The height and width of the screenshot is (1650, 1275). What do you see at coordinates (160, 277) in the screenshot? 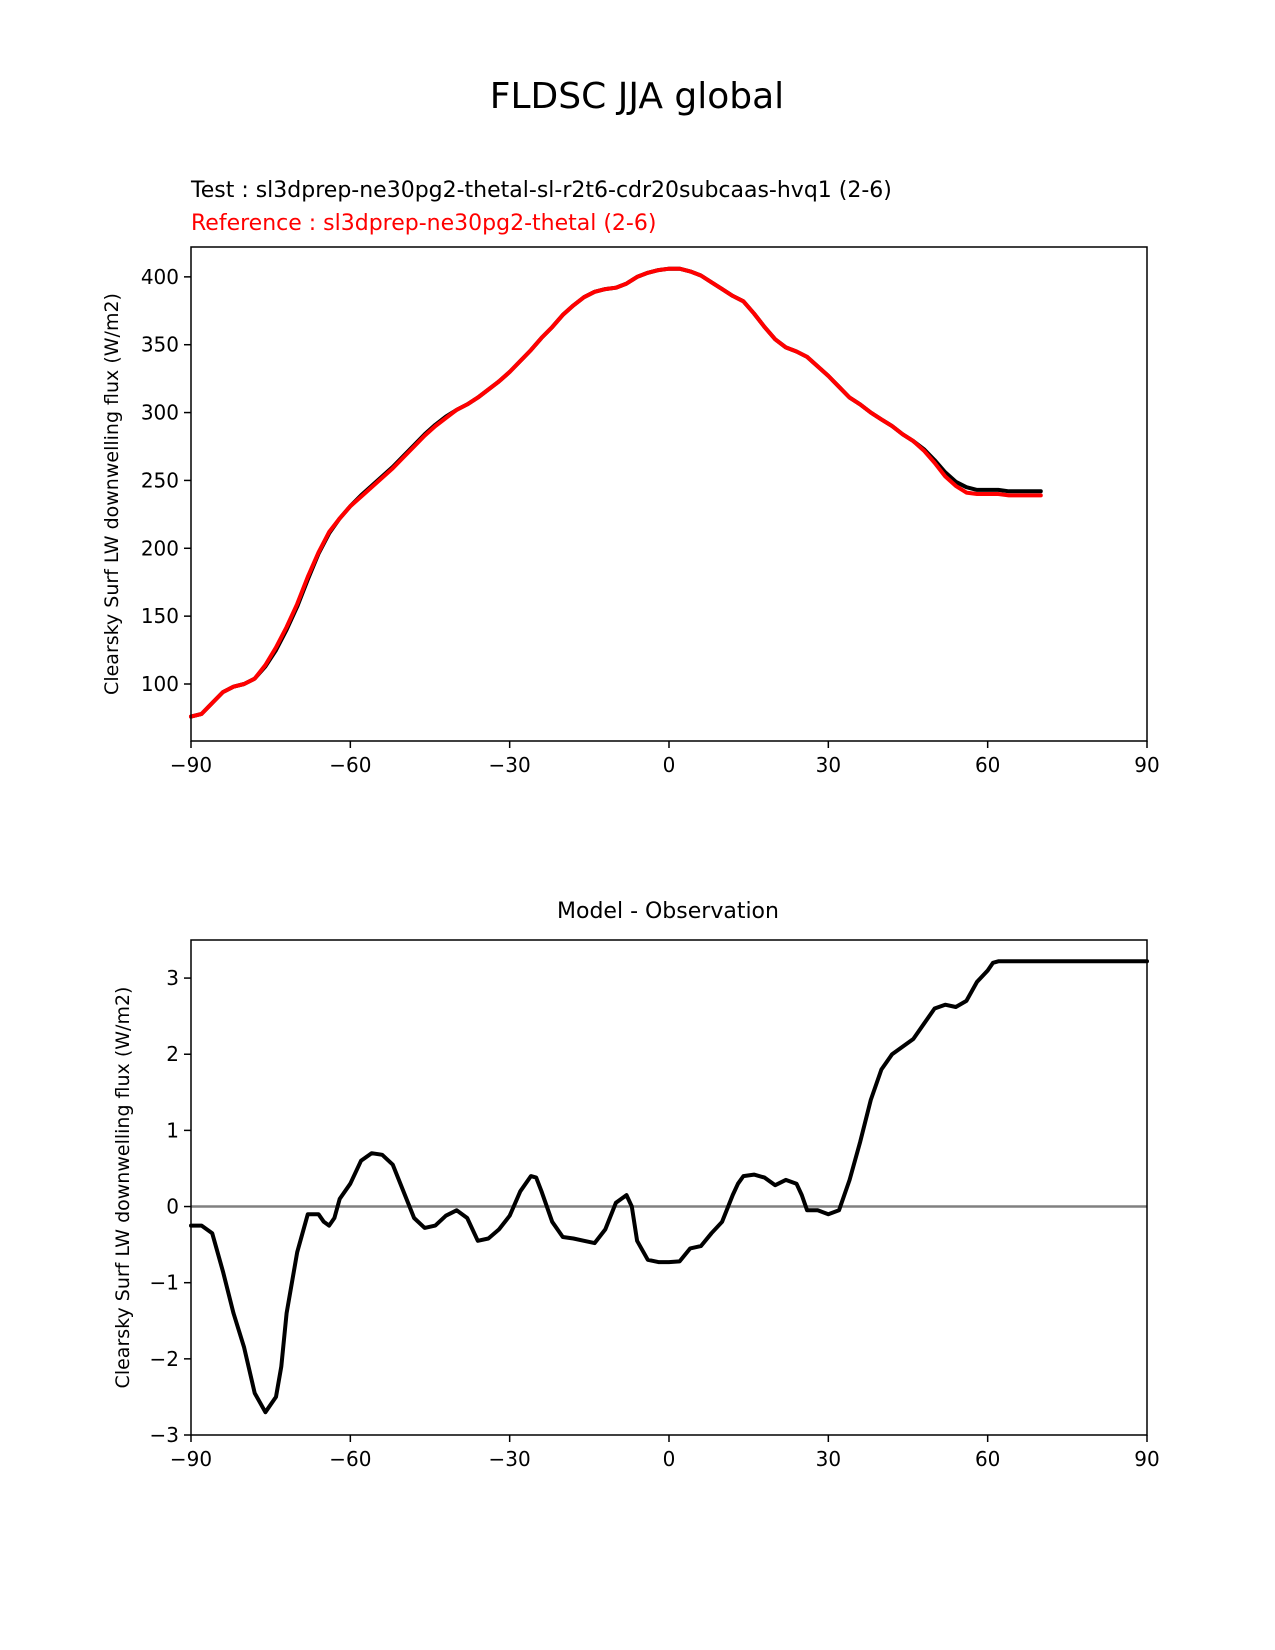
I see `y-tick-label: 400` at bounding box center [160, 277].